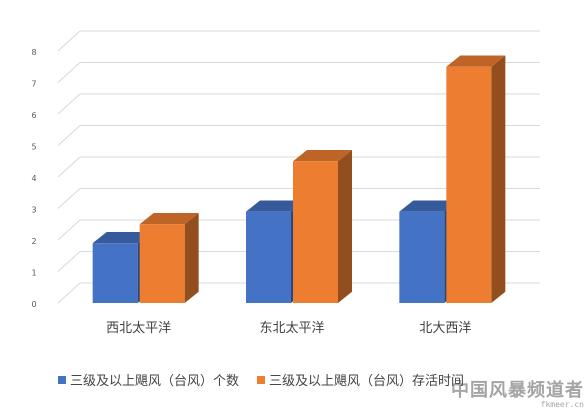  I want to click on y-tick-label: 5, so click(33, 147).